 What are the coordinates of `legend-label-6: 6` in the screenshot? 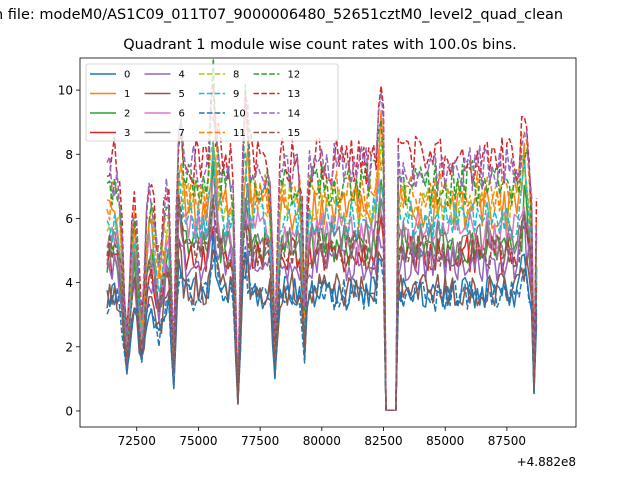 It's located at (182, 114).